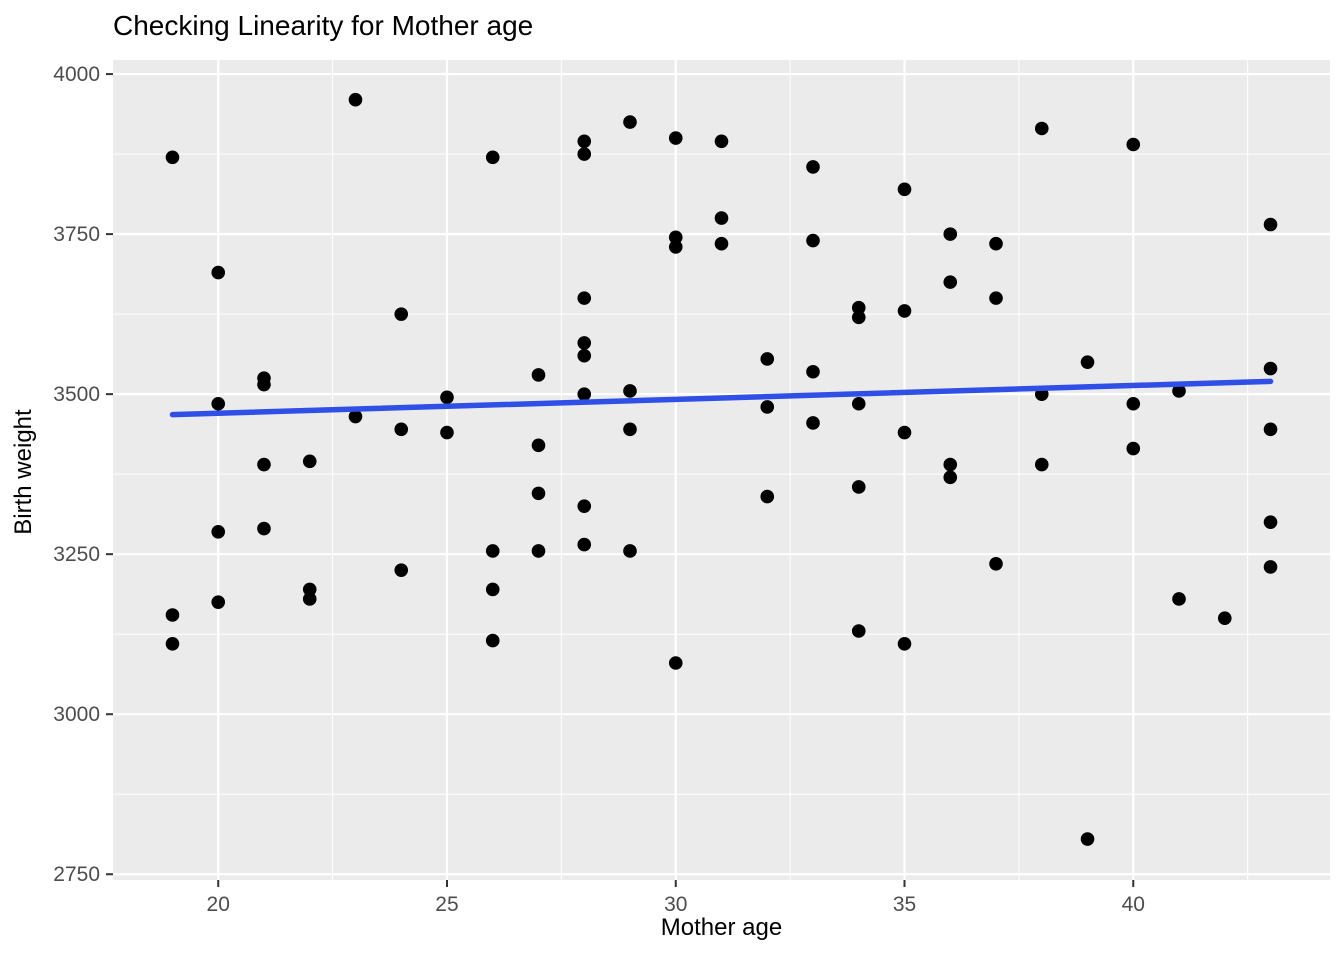 This screenshot has width=1344, height=960. I want to click on chart-title: Checking Linearity for Mother age, so click(323, 25).